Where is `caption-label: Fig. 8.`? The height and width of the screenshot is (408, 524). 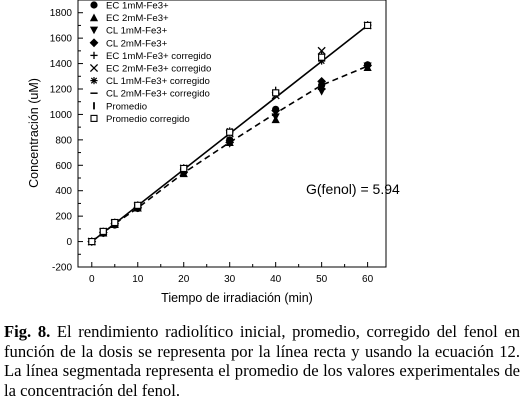 caption-label: Fig. 8. is located at coordinates (27, 331).